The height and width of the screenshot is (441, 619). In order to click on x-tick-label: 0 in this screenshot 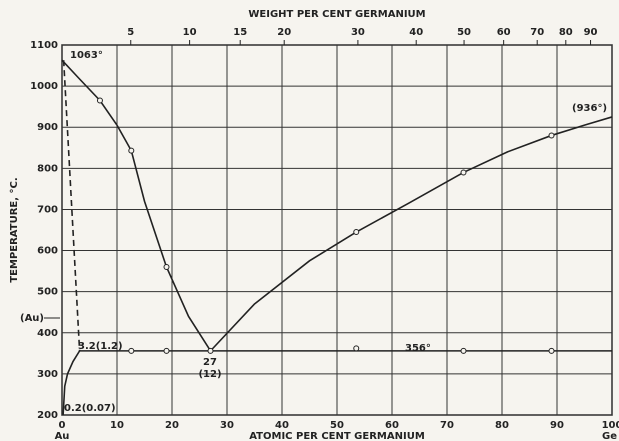, I will do `click(62, 425)`.